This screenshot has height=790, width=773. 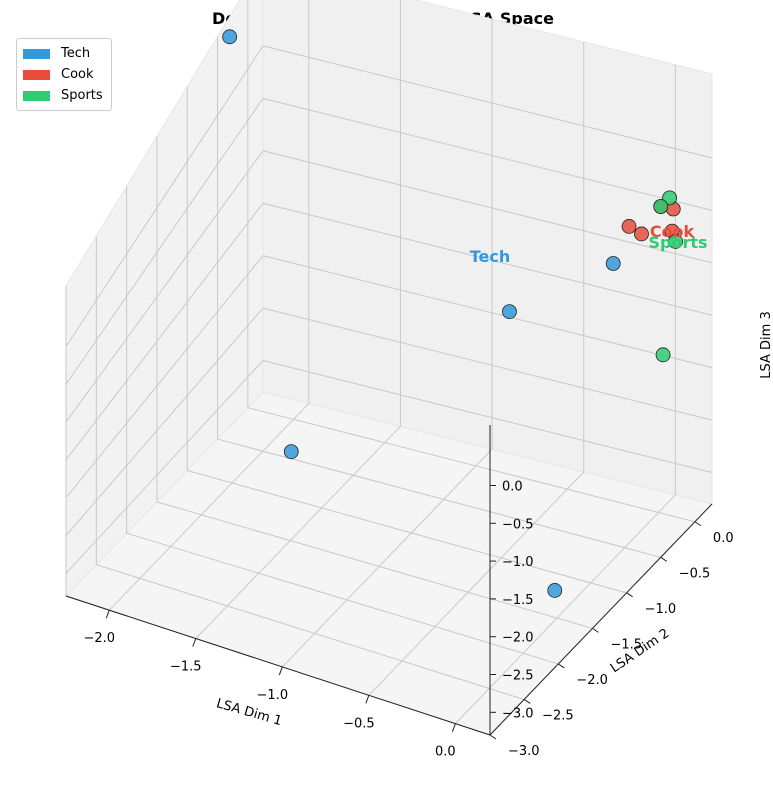 I want to click on x-tick-label: −0.5, so click(x=359, y=723).